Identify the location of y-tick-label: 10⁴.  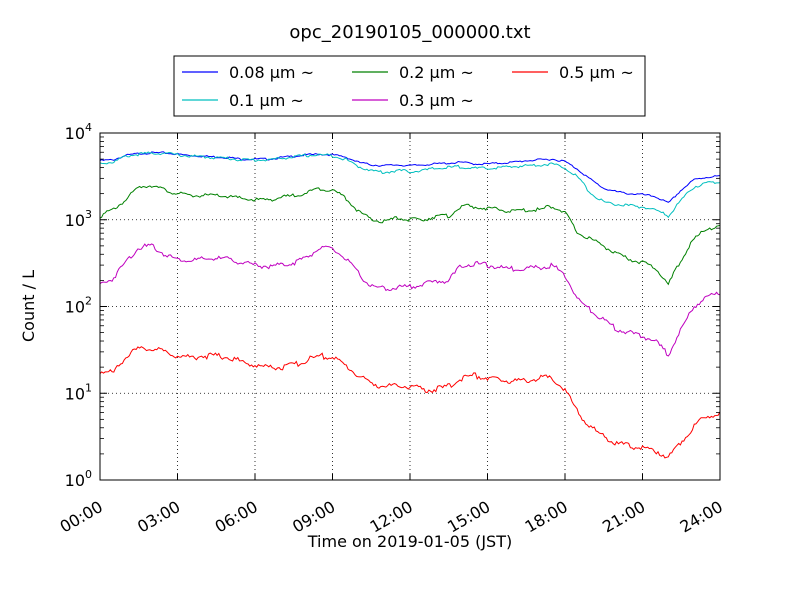
(78, 132).